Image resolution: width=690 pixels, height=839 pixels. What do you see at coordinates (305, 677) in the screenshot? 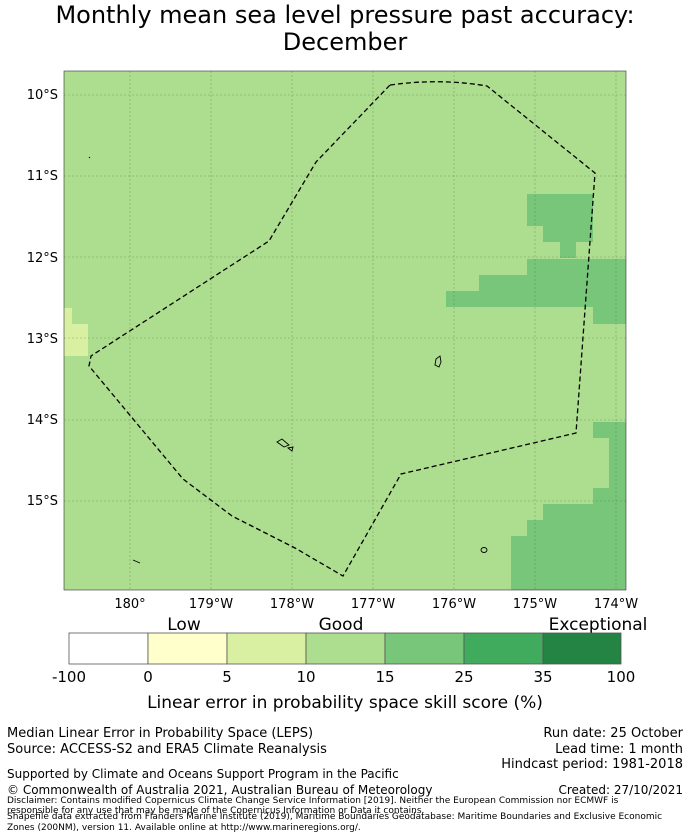
I see `colorbar-tick: 10` at bounding box center [305, 677].